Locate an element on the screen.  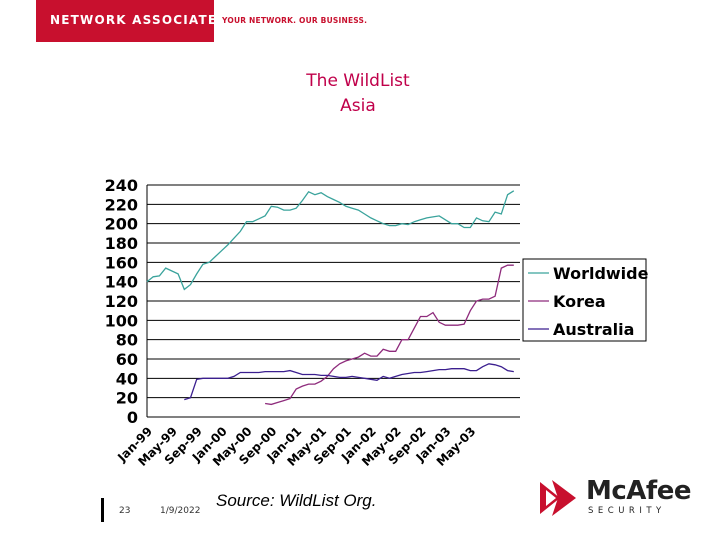
company-banner: NETWORK ASSOCIATES is located at coordinates (131, 21).